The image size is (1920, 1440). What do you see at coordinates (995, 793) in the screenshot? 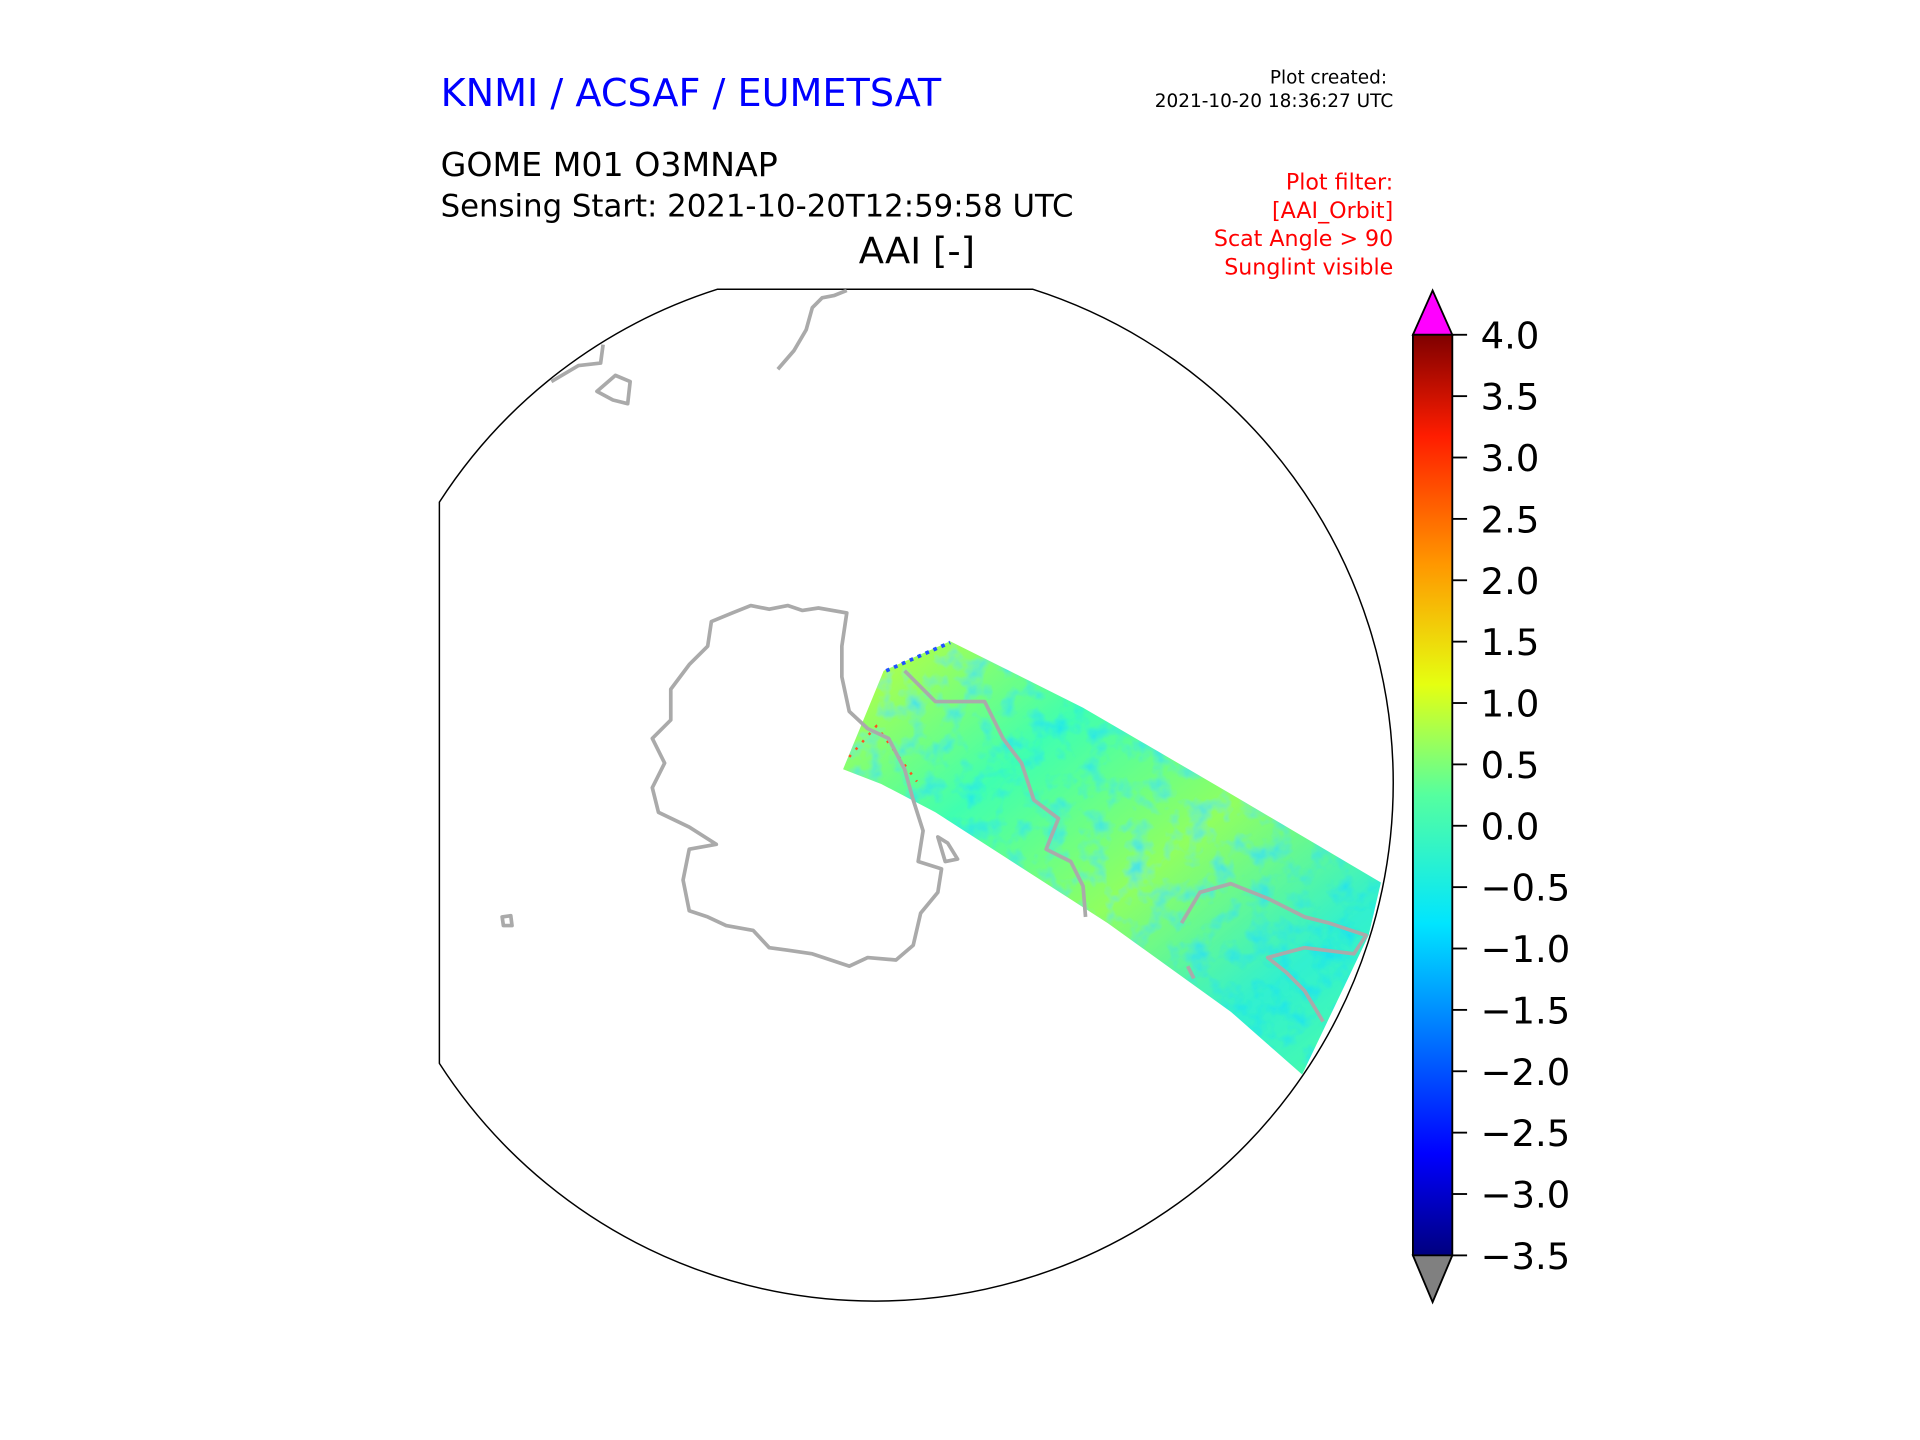
I see `coastline-peninsula` at bounding box center [995, 793].